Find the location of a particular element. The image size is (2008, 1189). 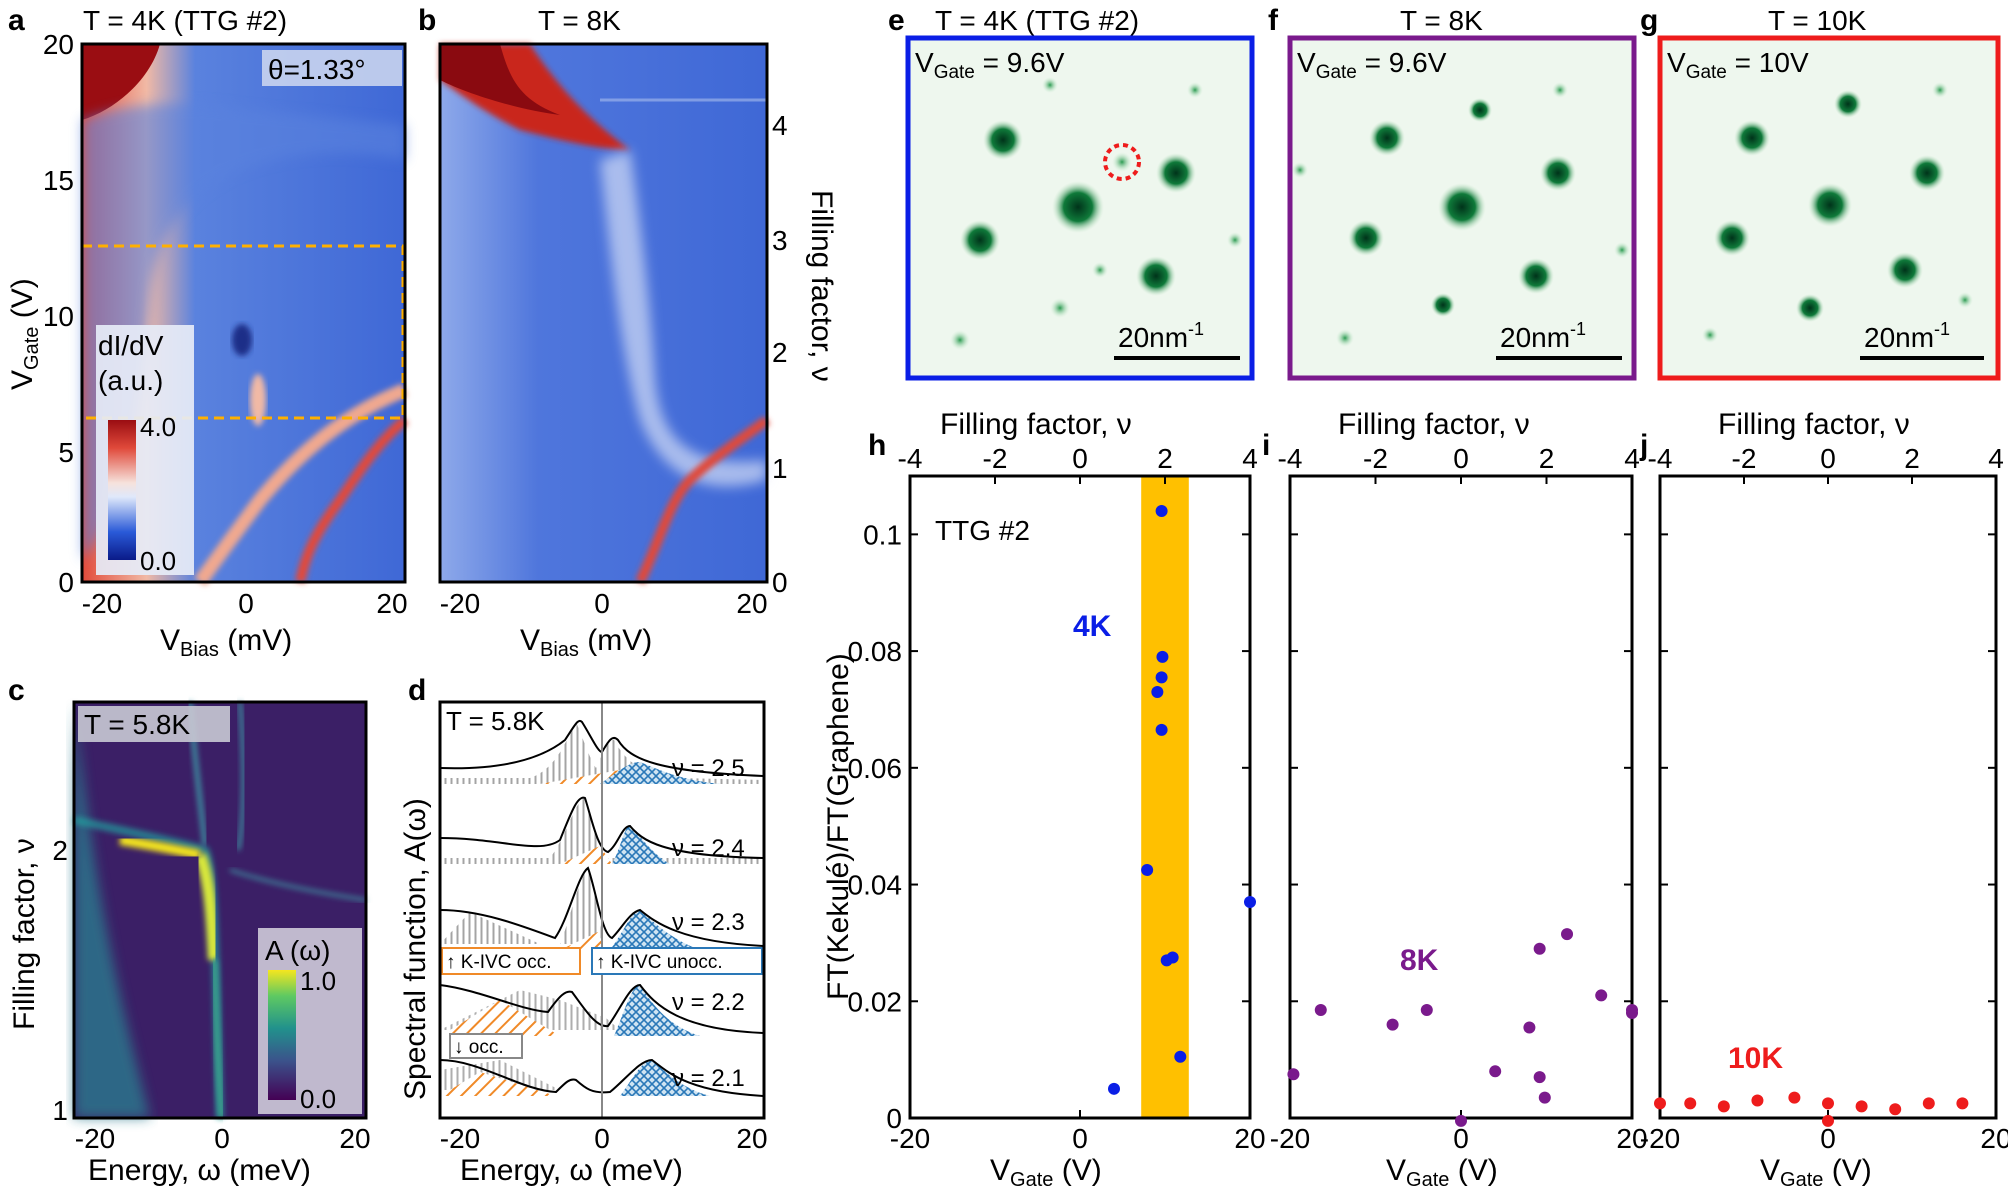

panel-g: g T = 10K VGate = 10V 20nm-1 is located at coordinates (1820, 192).